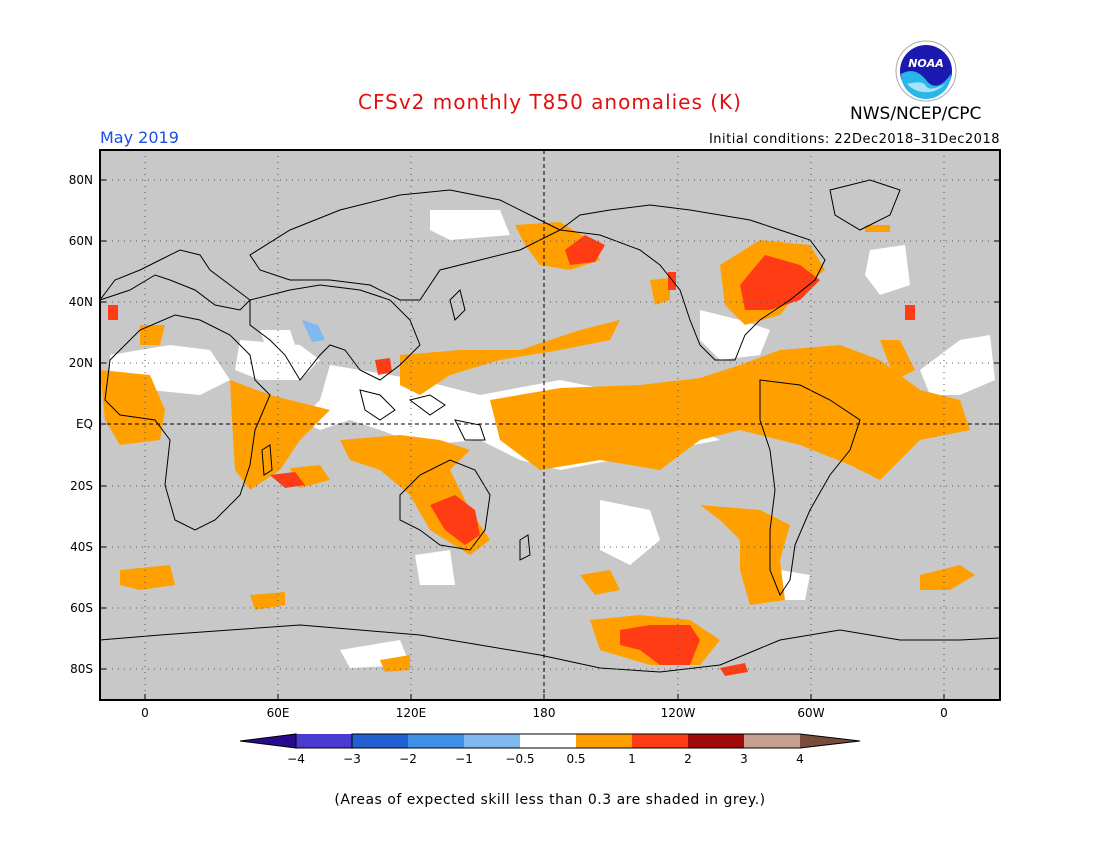 The image size is (1100, 850). Describe the element at coordinates (81, 302) in the screenshot. I see `lat-label: 40N` at that location.